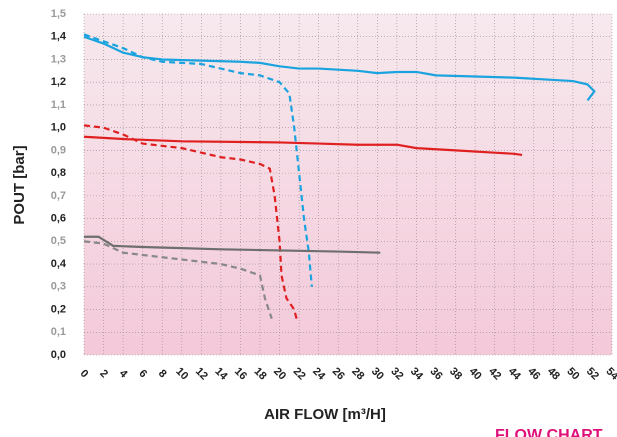 This screenshot has width=617, height=437. Describe the element at coordinates (319, 374) in the screenshot. I see `x-tick-label: 24` at that location.